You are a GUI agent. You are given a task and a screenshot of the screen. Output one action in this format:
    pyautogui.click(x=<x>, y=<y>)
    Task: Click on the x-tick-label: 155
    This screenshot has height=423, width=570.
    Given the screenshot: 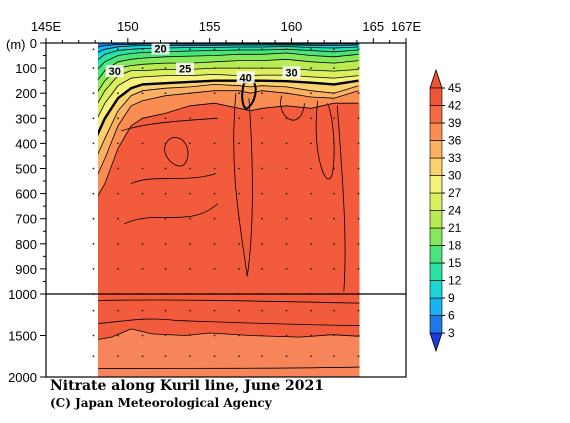 What is the action you would take?
    pyautogui.click(x=210, y=26)
    